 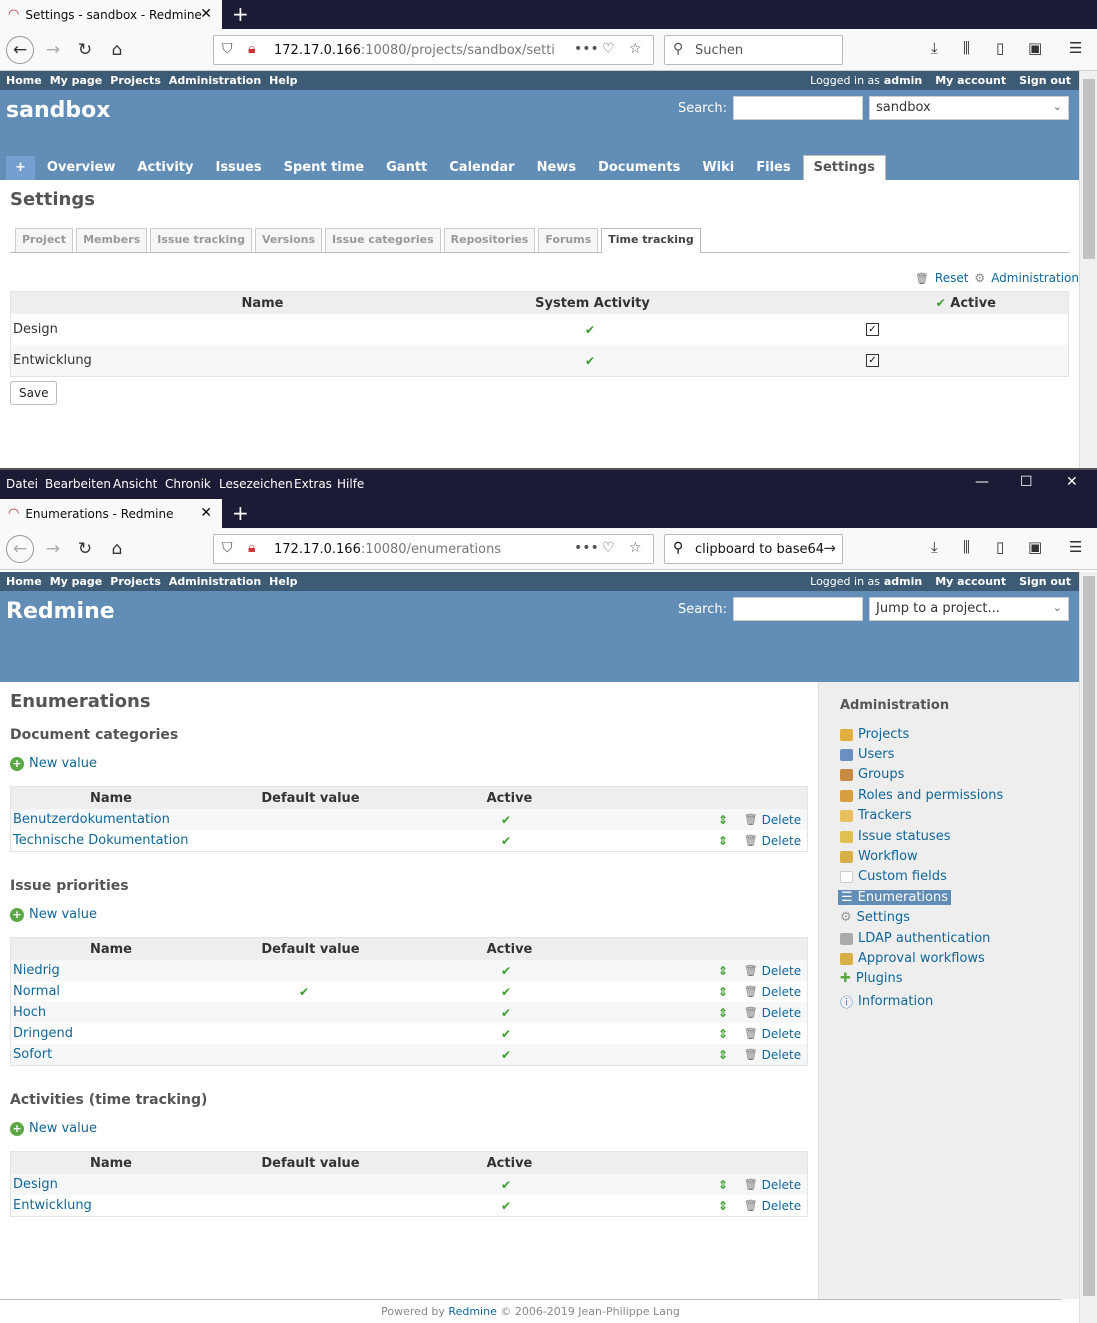 I want to click on sidebar-item-roles: Roles and permissions, so click(x=921, y=795).